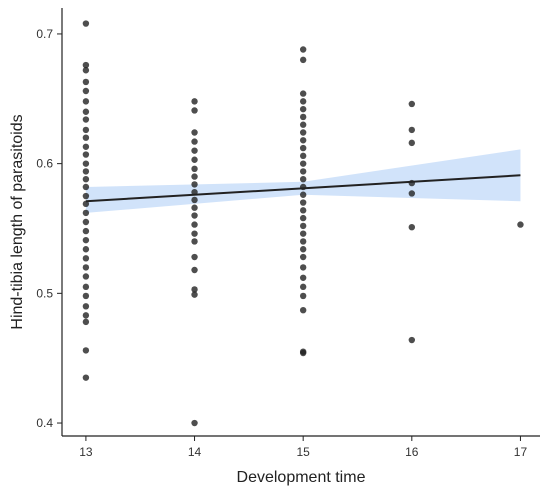 The width and height of the screenshot is (550, 492). I want to click on y-tick-label: 0.5, so click(44, 293).